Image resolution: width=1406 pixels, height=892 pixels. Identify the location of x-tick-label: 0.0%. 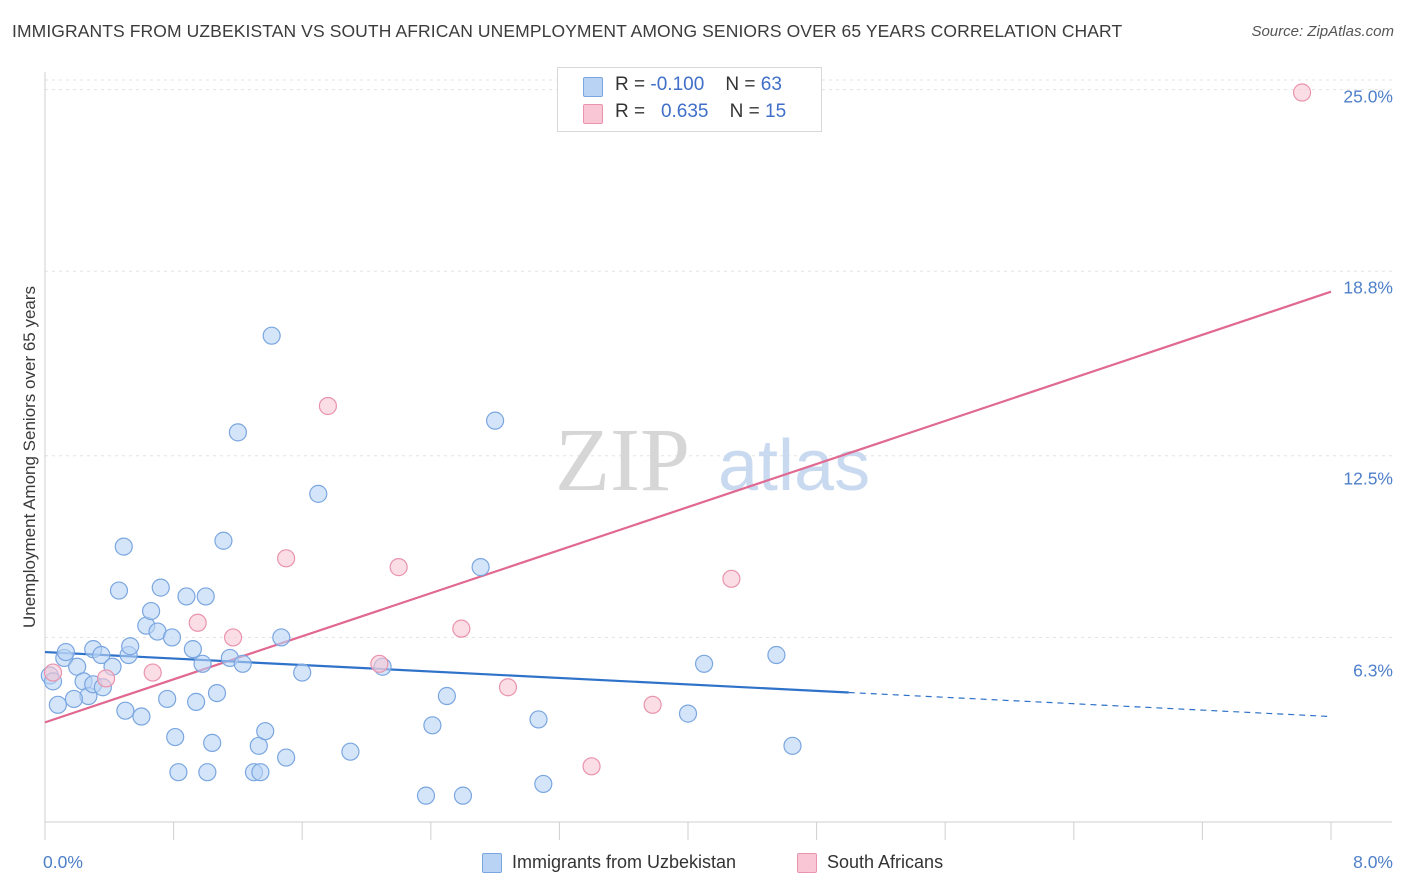
(63, 862).